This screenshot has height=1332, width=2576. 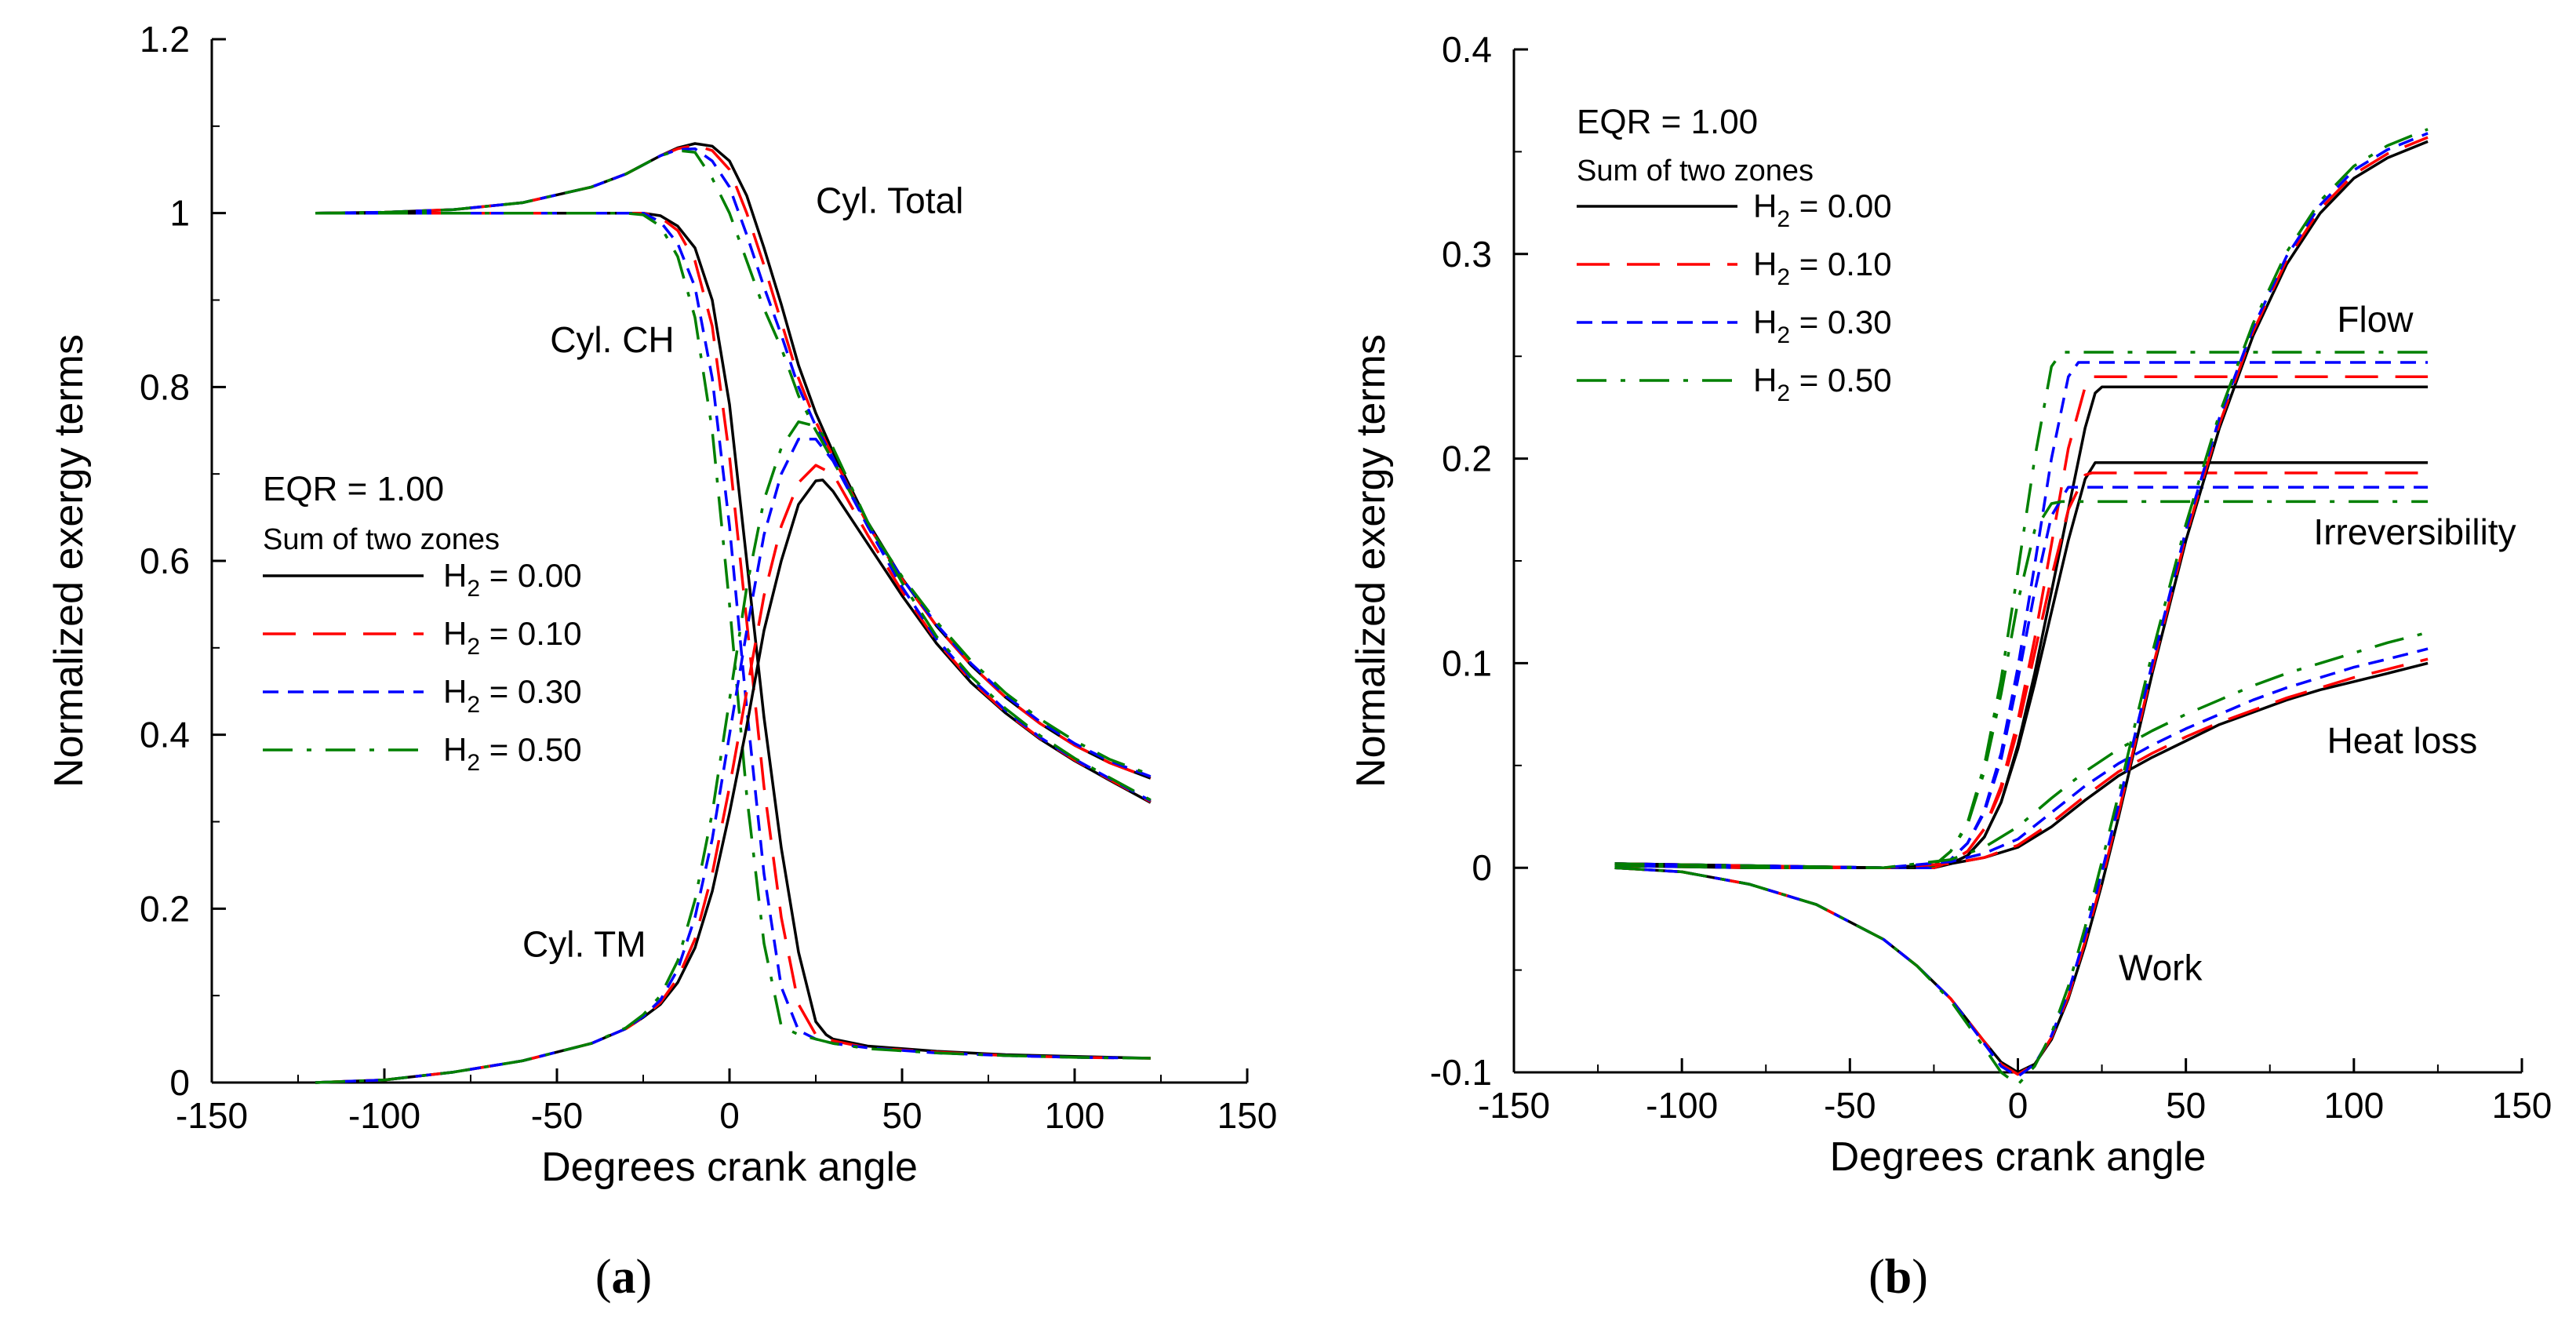 I want to click on curve-annotation: Irreversibility, so click(x=2414, y=532).